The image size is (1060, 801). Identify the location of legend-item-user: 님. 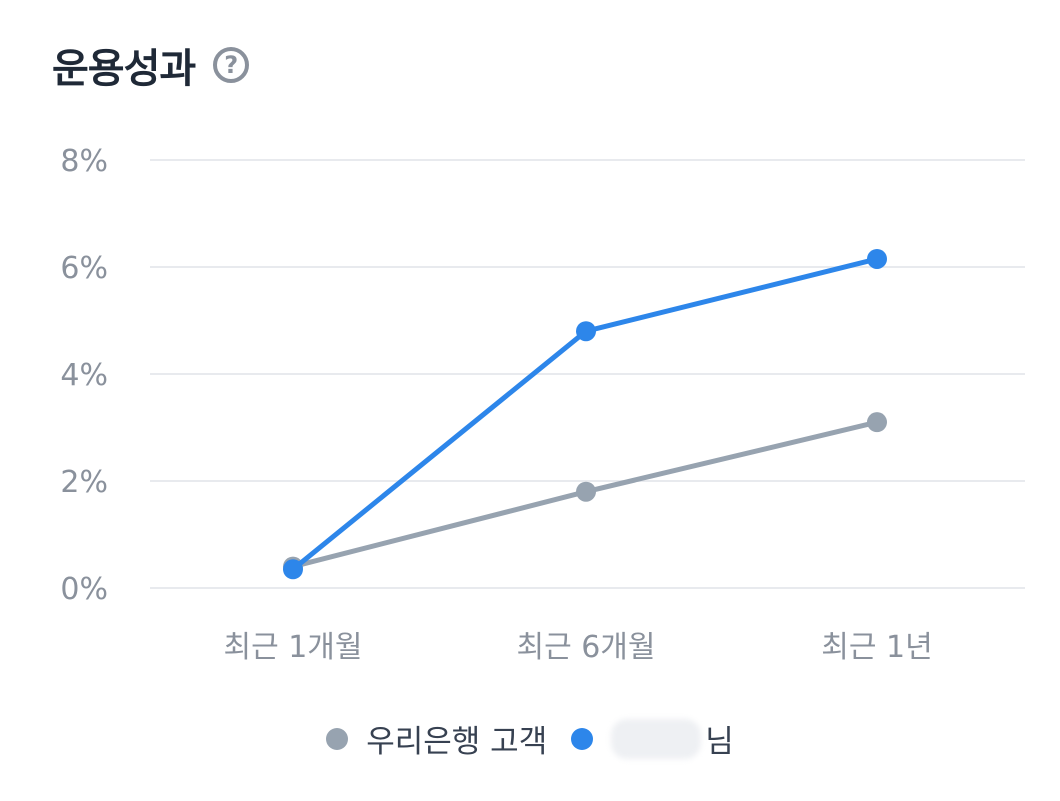
(652, 738).